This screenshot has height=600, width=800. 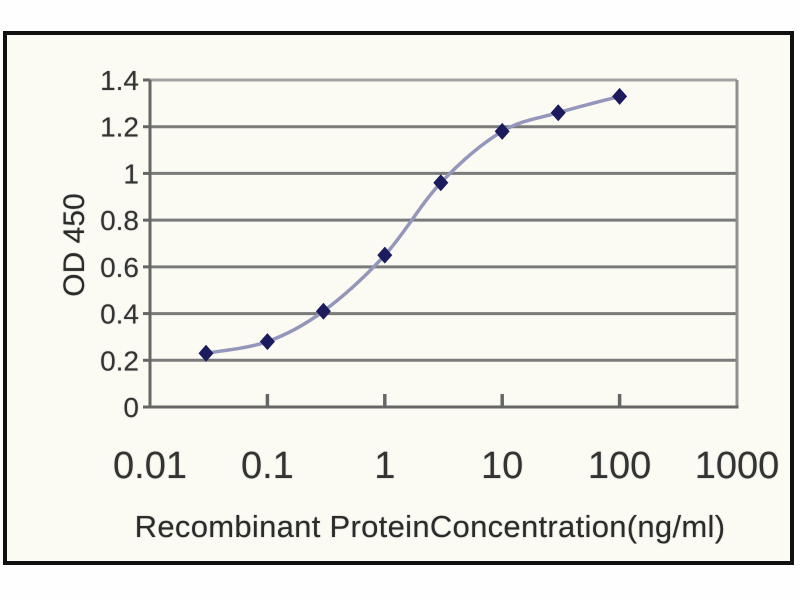 What do you see at coordinates (119, 267) in the screenshot?
I see `y-tick-label: 0.6` at bounding box center [119, 267].